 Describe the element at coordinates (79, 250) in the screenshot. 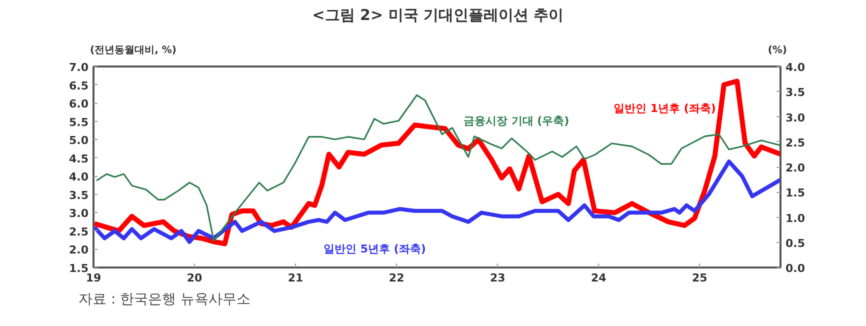

I see `y-tick-label: 2.0` at that location.